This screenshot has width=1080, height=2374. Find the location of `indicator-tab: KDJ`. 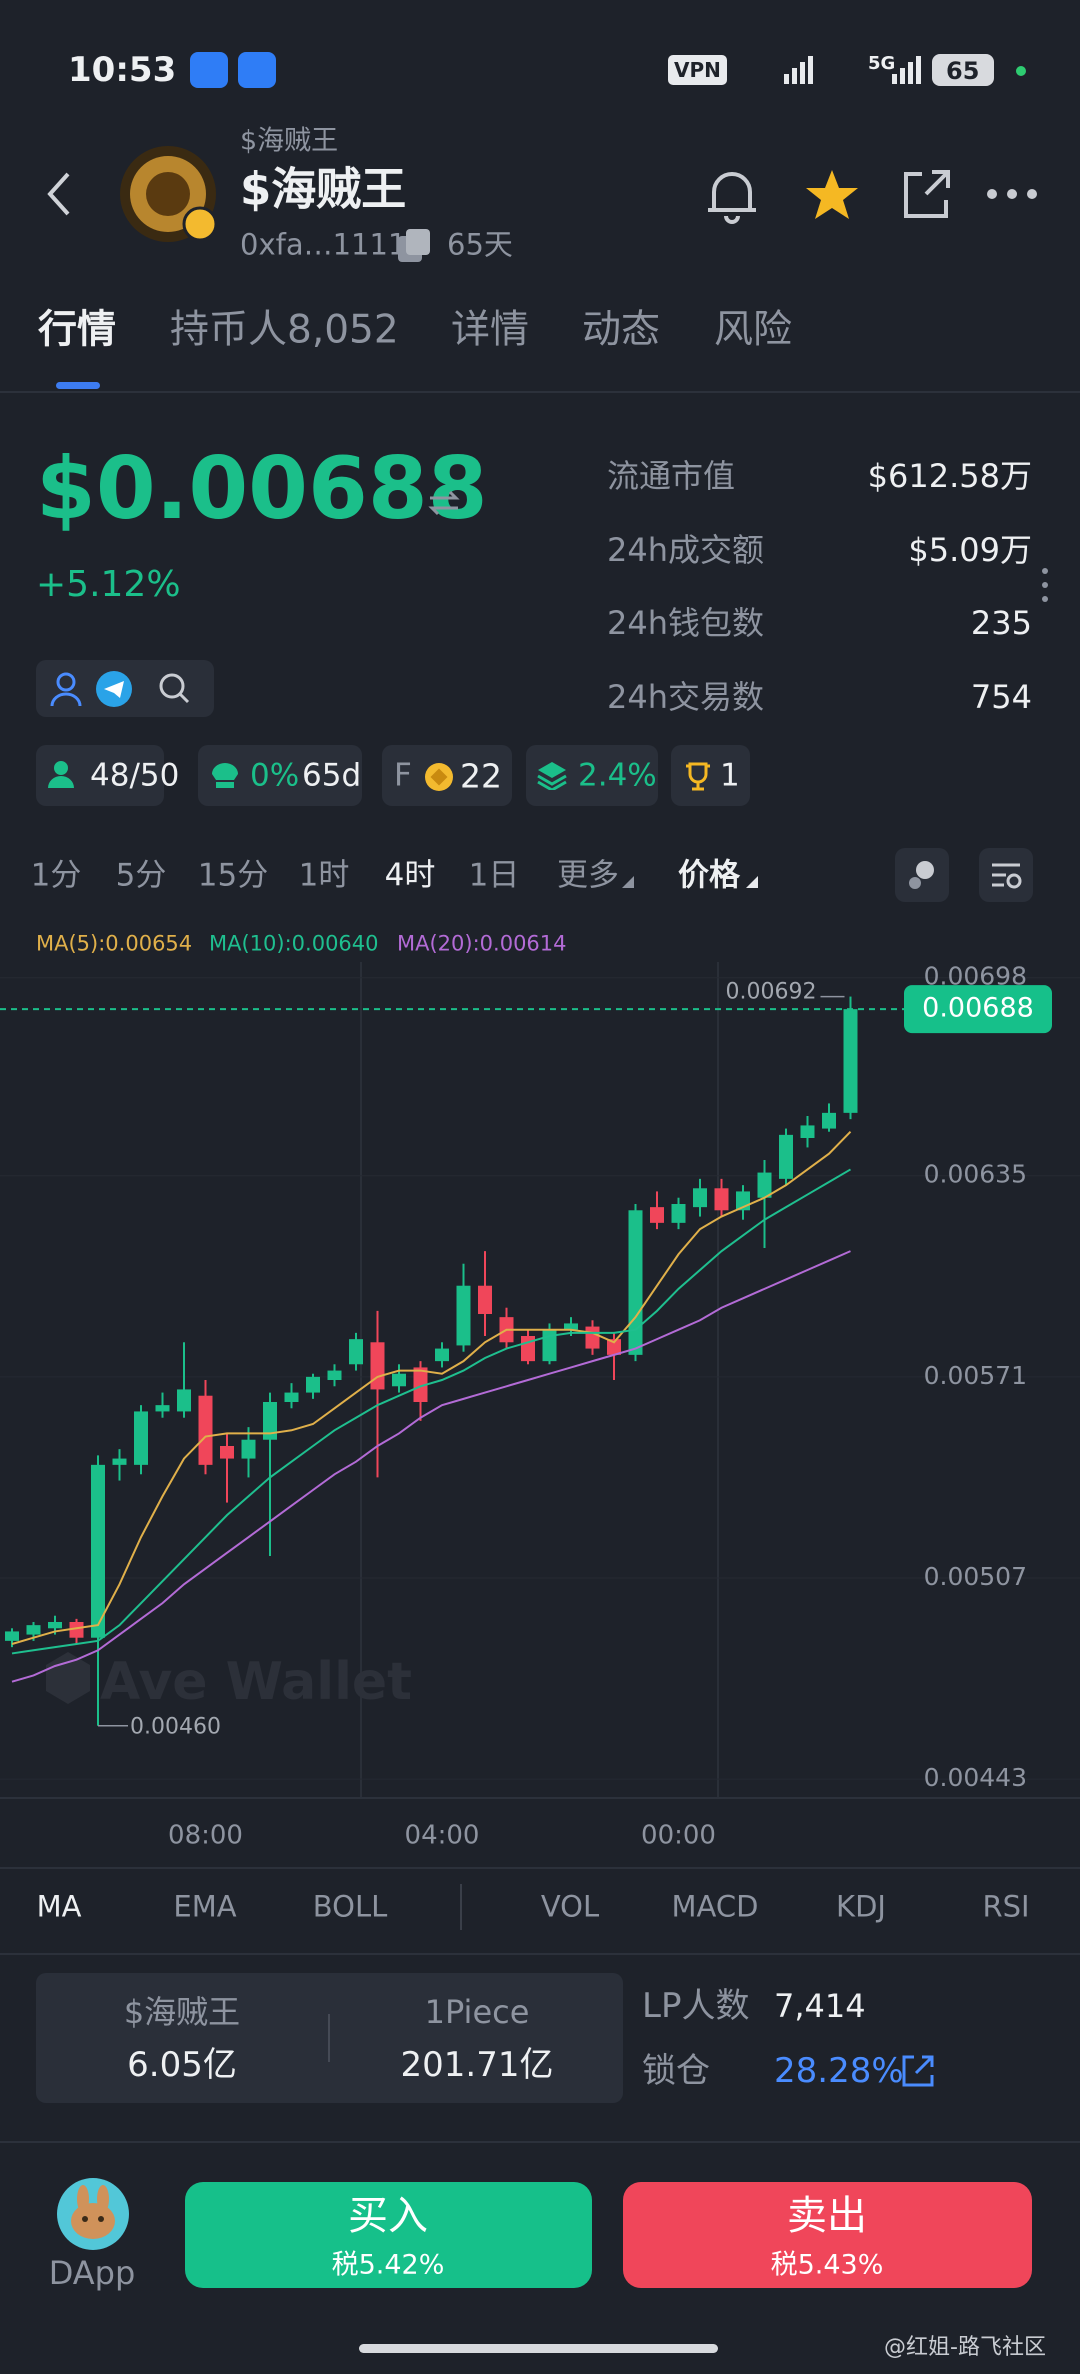

indicator-tab: KDJ is located at coordinates (861, 1906).